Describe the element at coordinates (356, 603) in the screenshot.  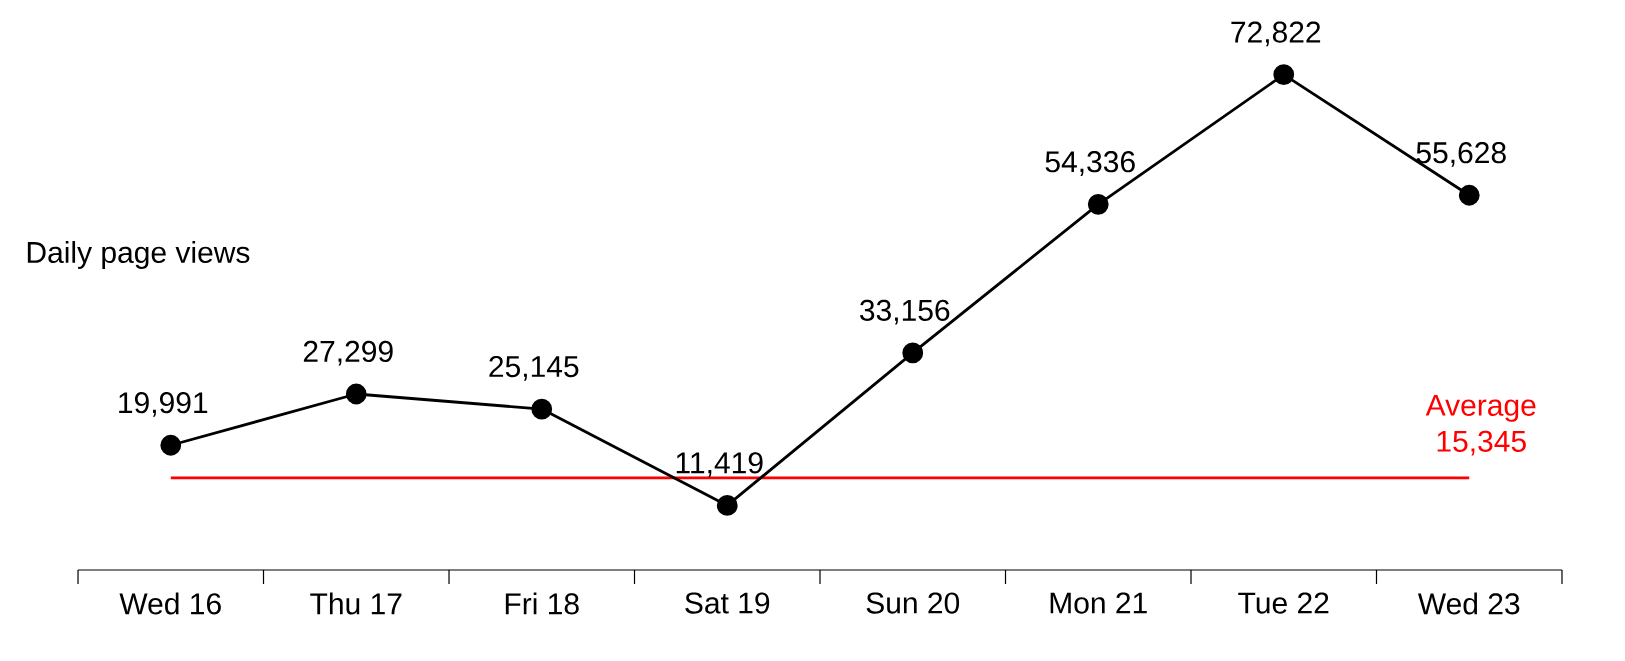
I see `x-tick-label: Thu 17` at that location.